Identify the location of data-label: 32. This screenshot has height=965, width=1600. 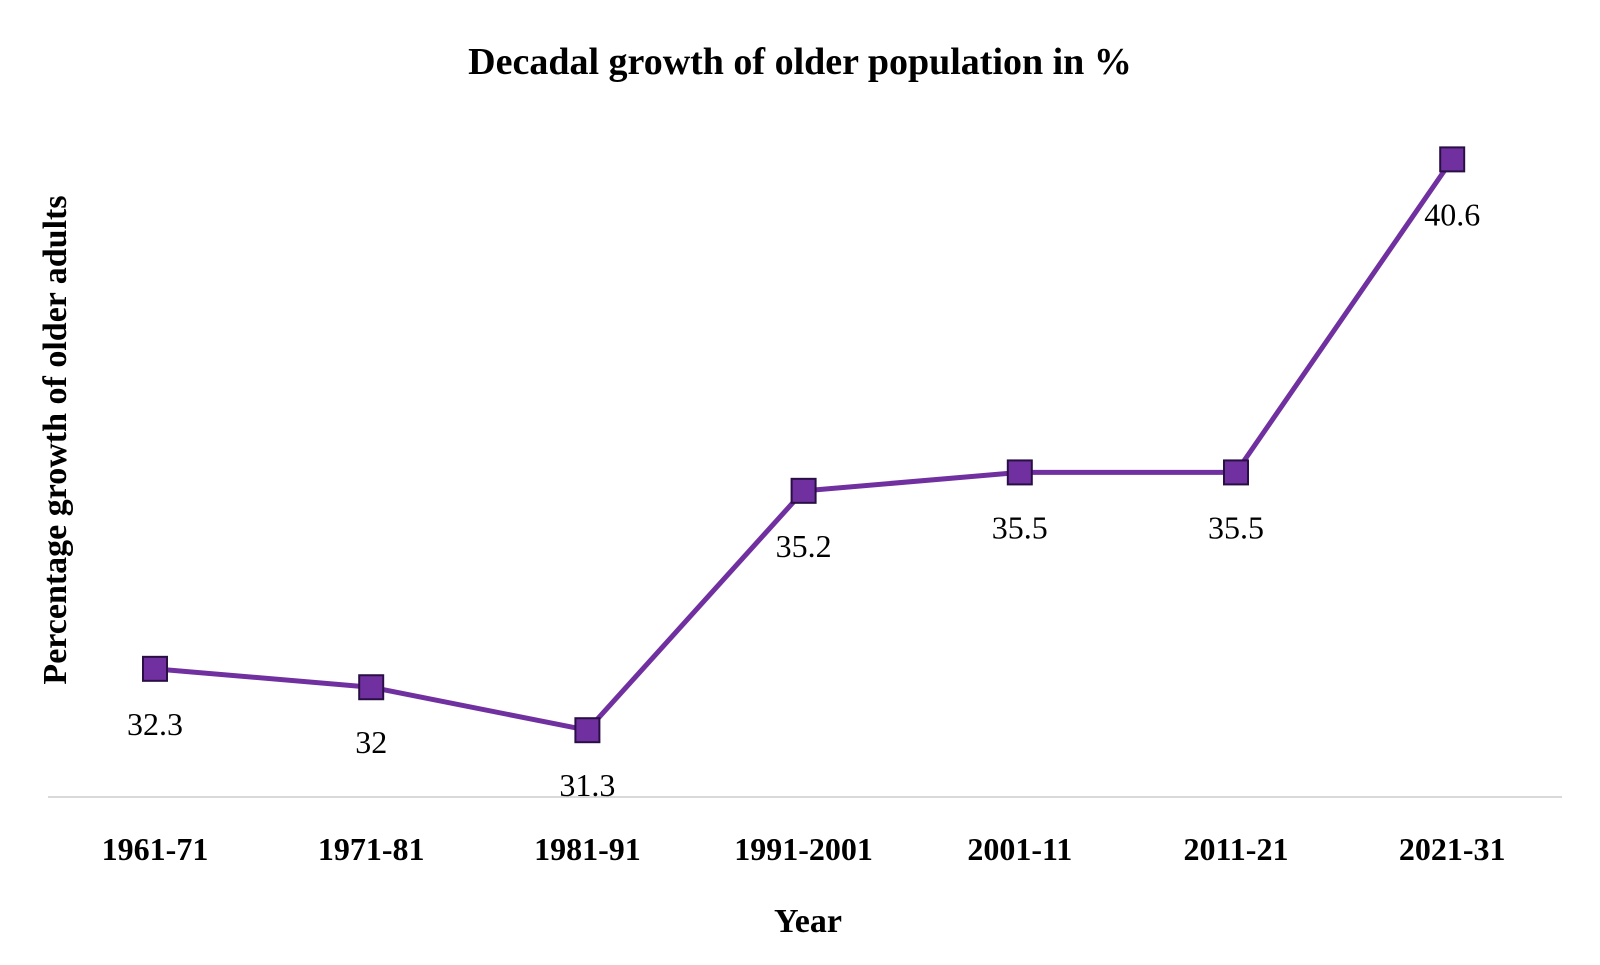
(371, 742).